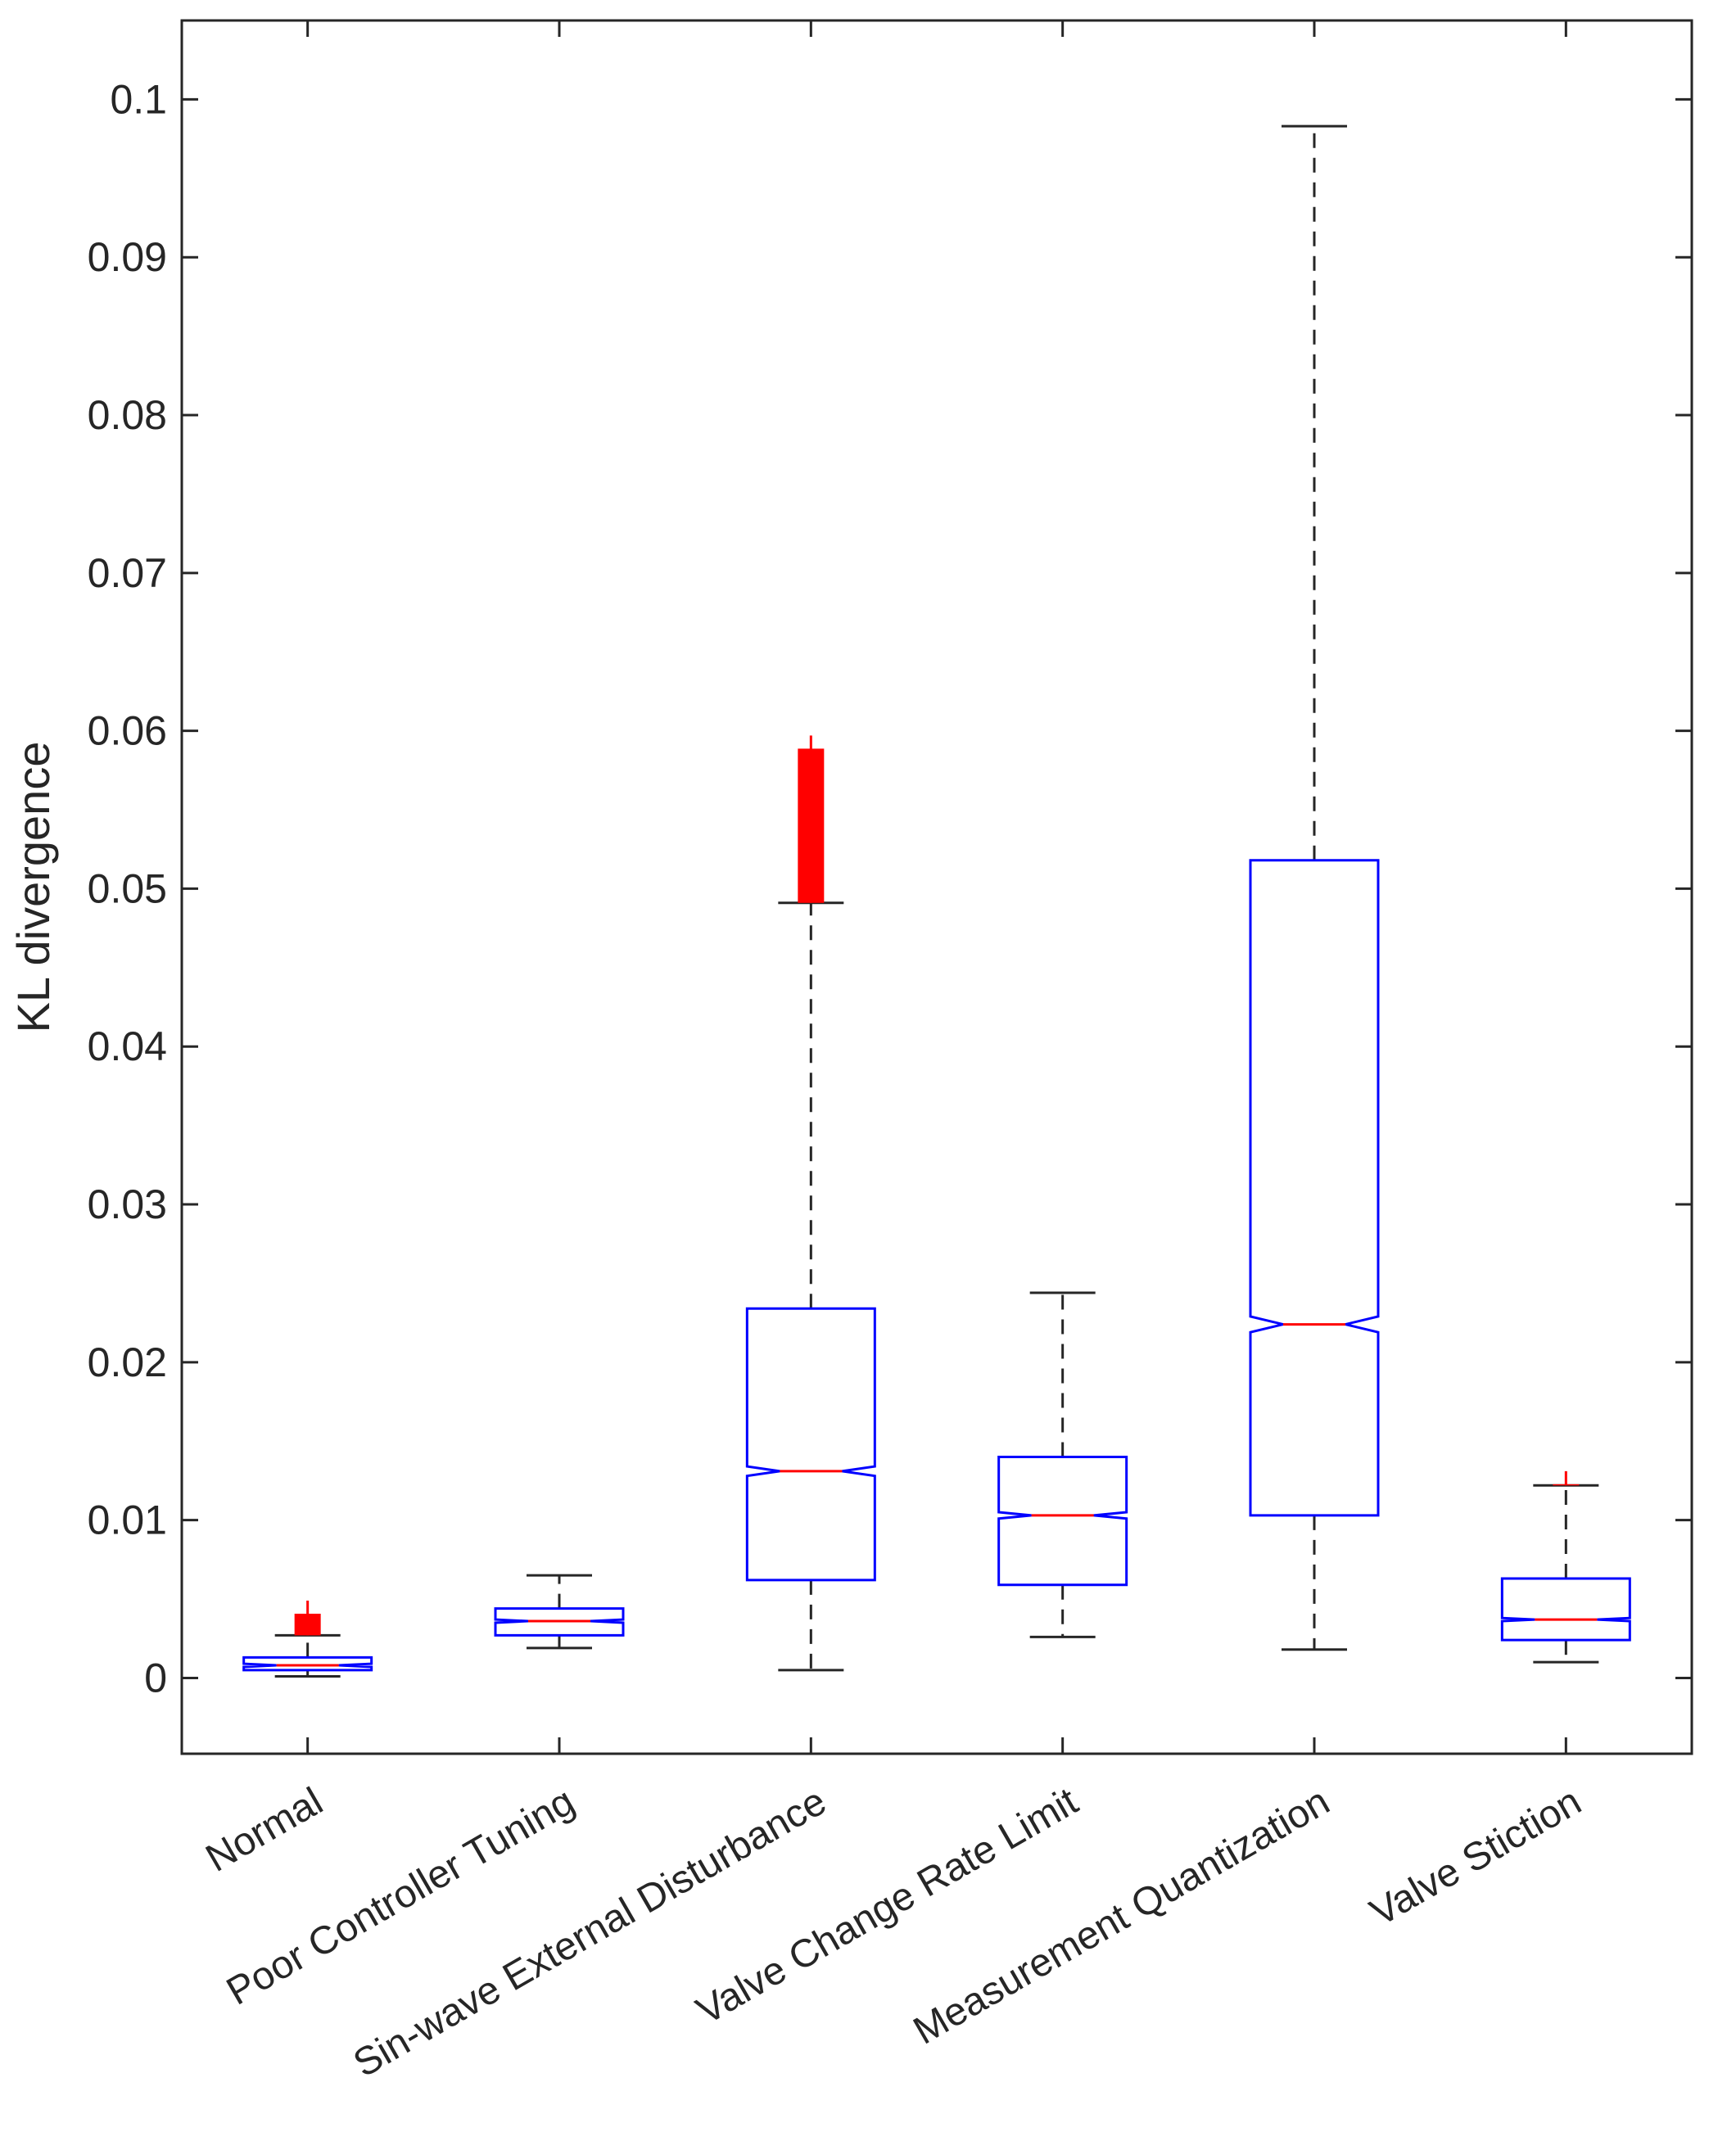 Image resolution: width=1736 pixels, height=2150 pixels. What do you see at coordinates (590, 1933) in the screenshot?
I see `x-tick-label: Sin-wave External Disturbance` at bounding box center [590, 1933].